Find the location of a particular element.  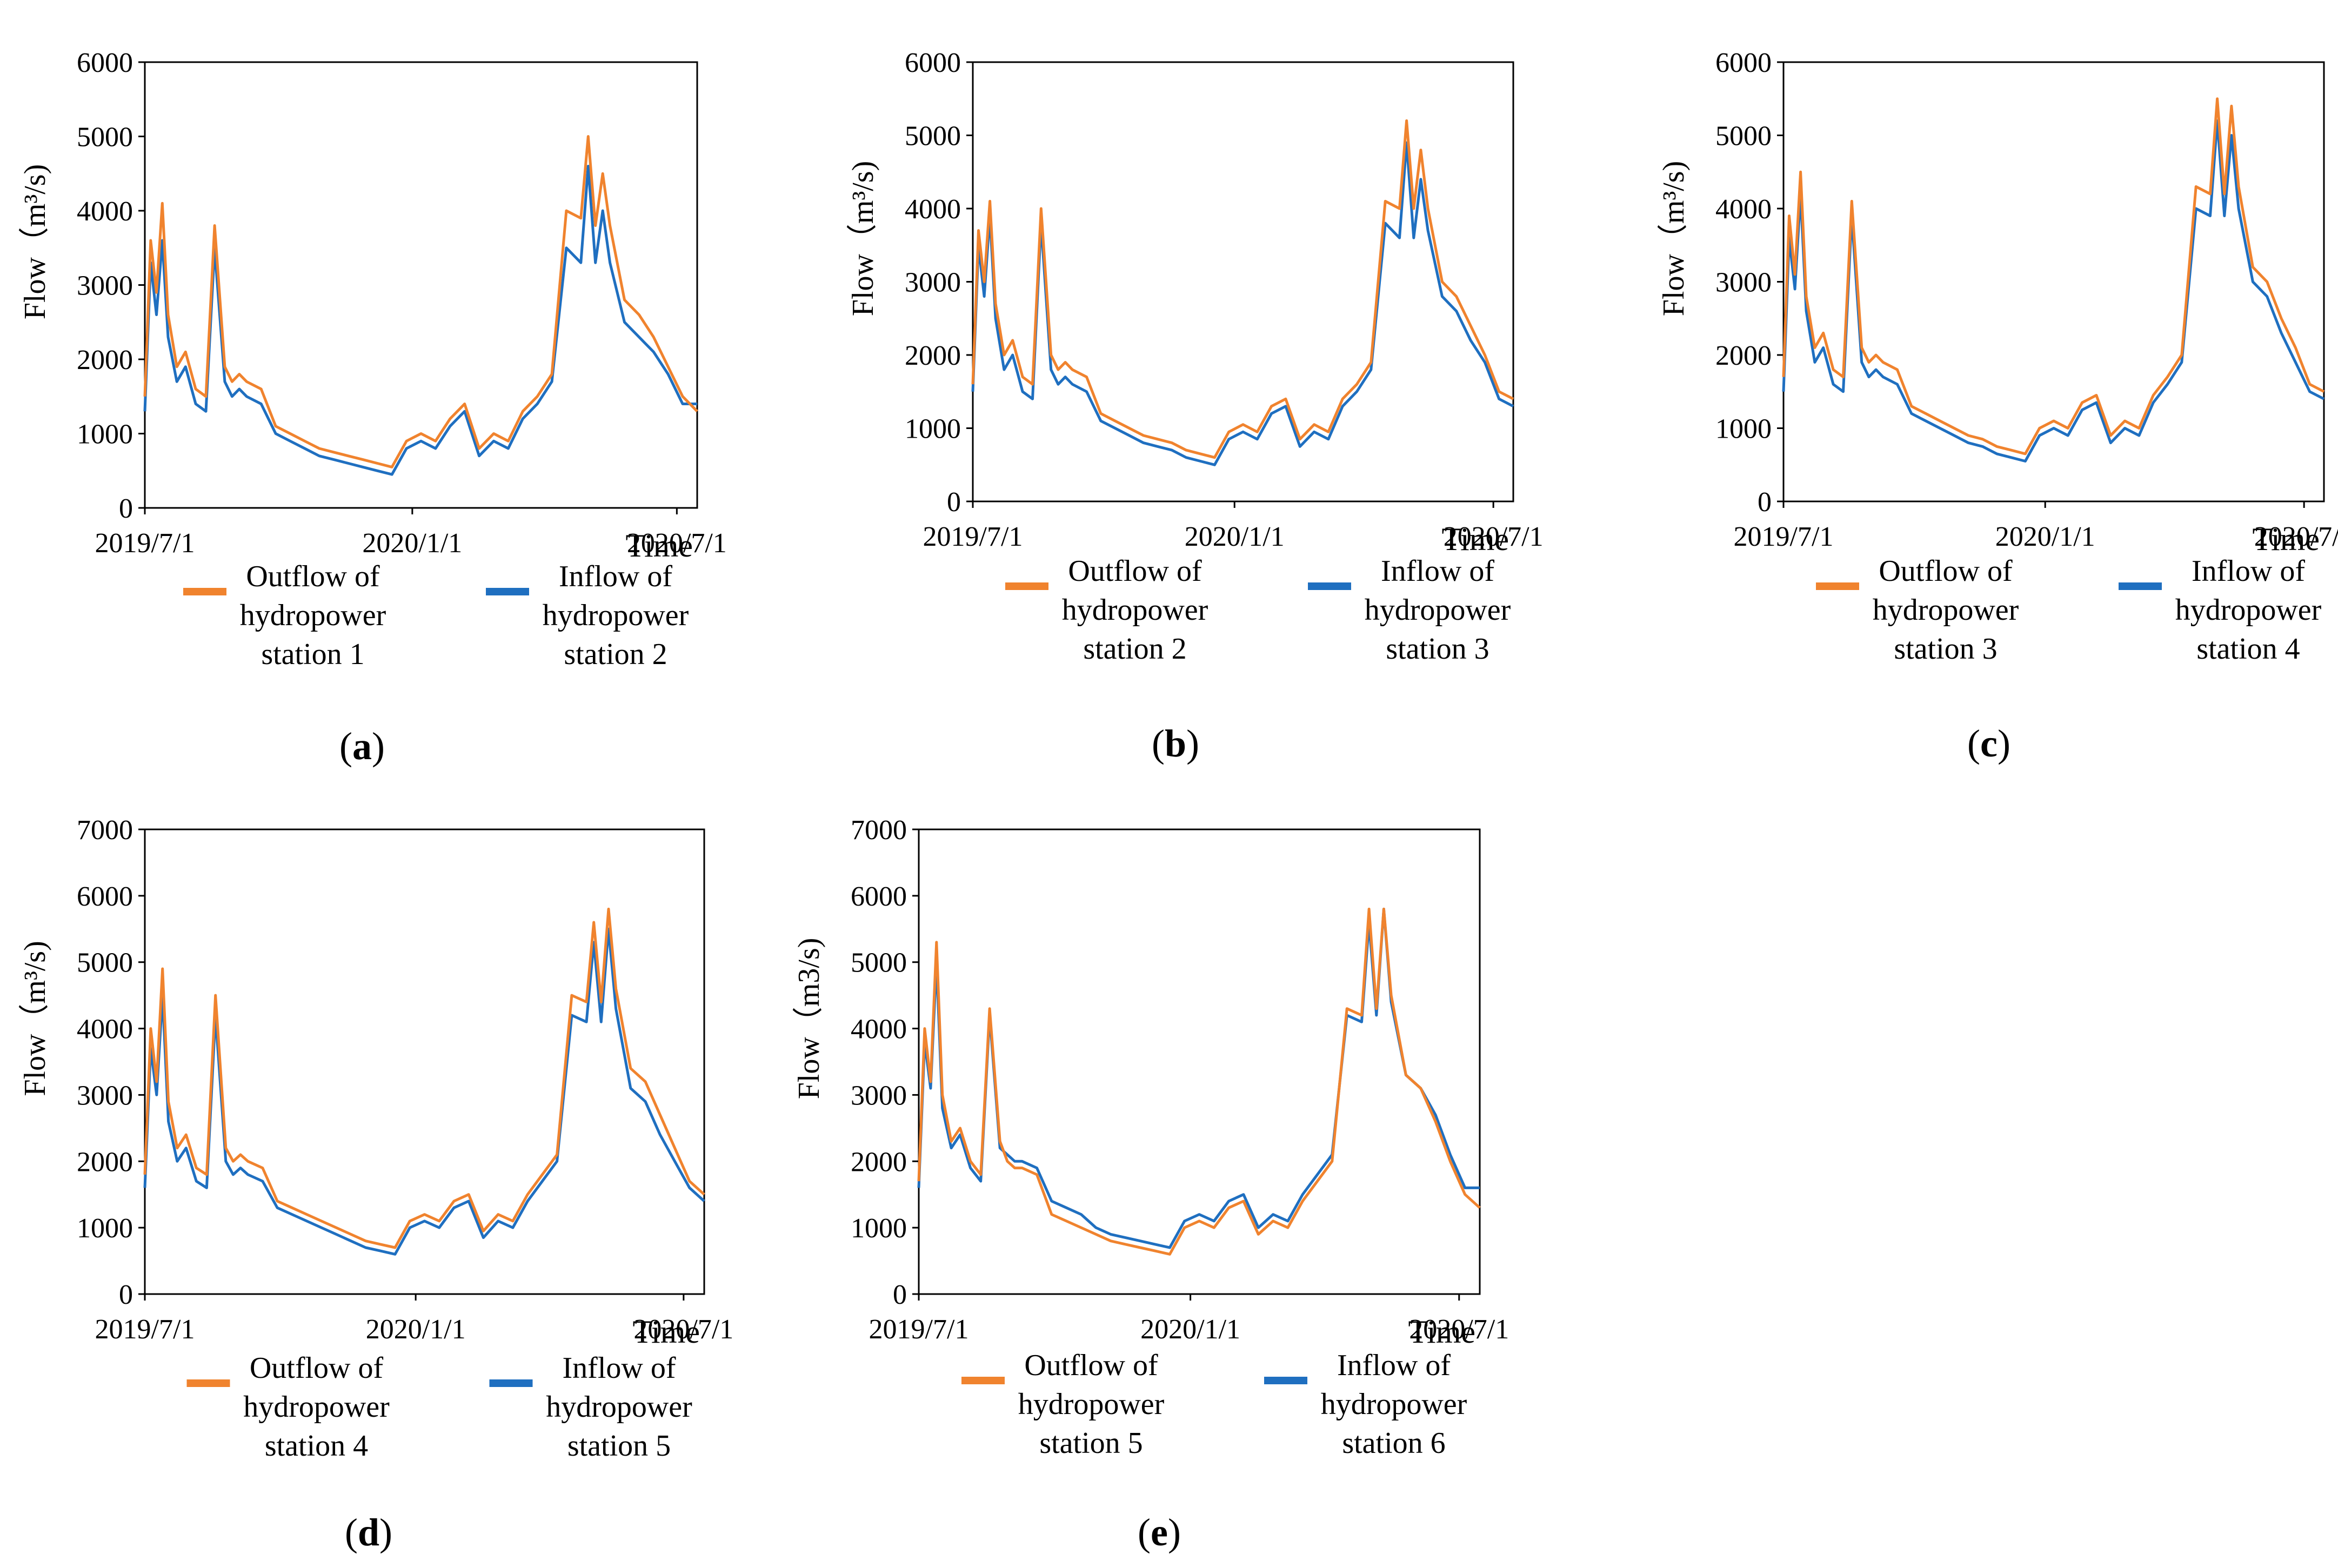

legend-text-inflow: station 2 is located at coordinates (615, 654).